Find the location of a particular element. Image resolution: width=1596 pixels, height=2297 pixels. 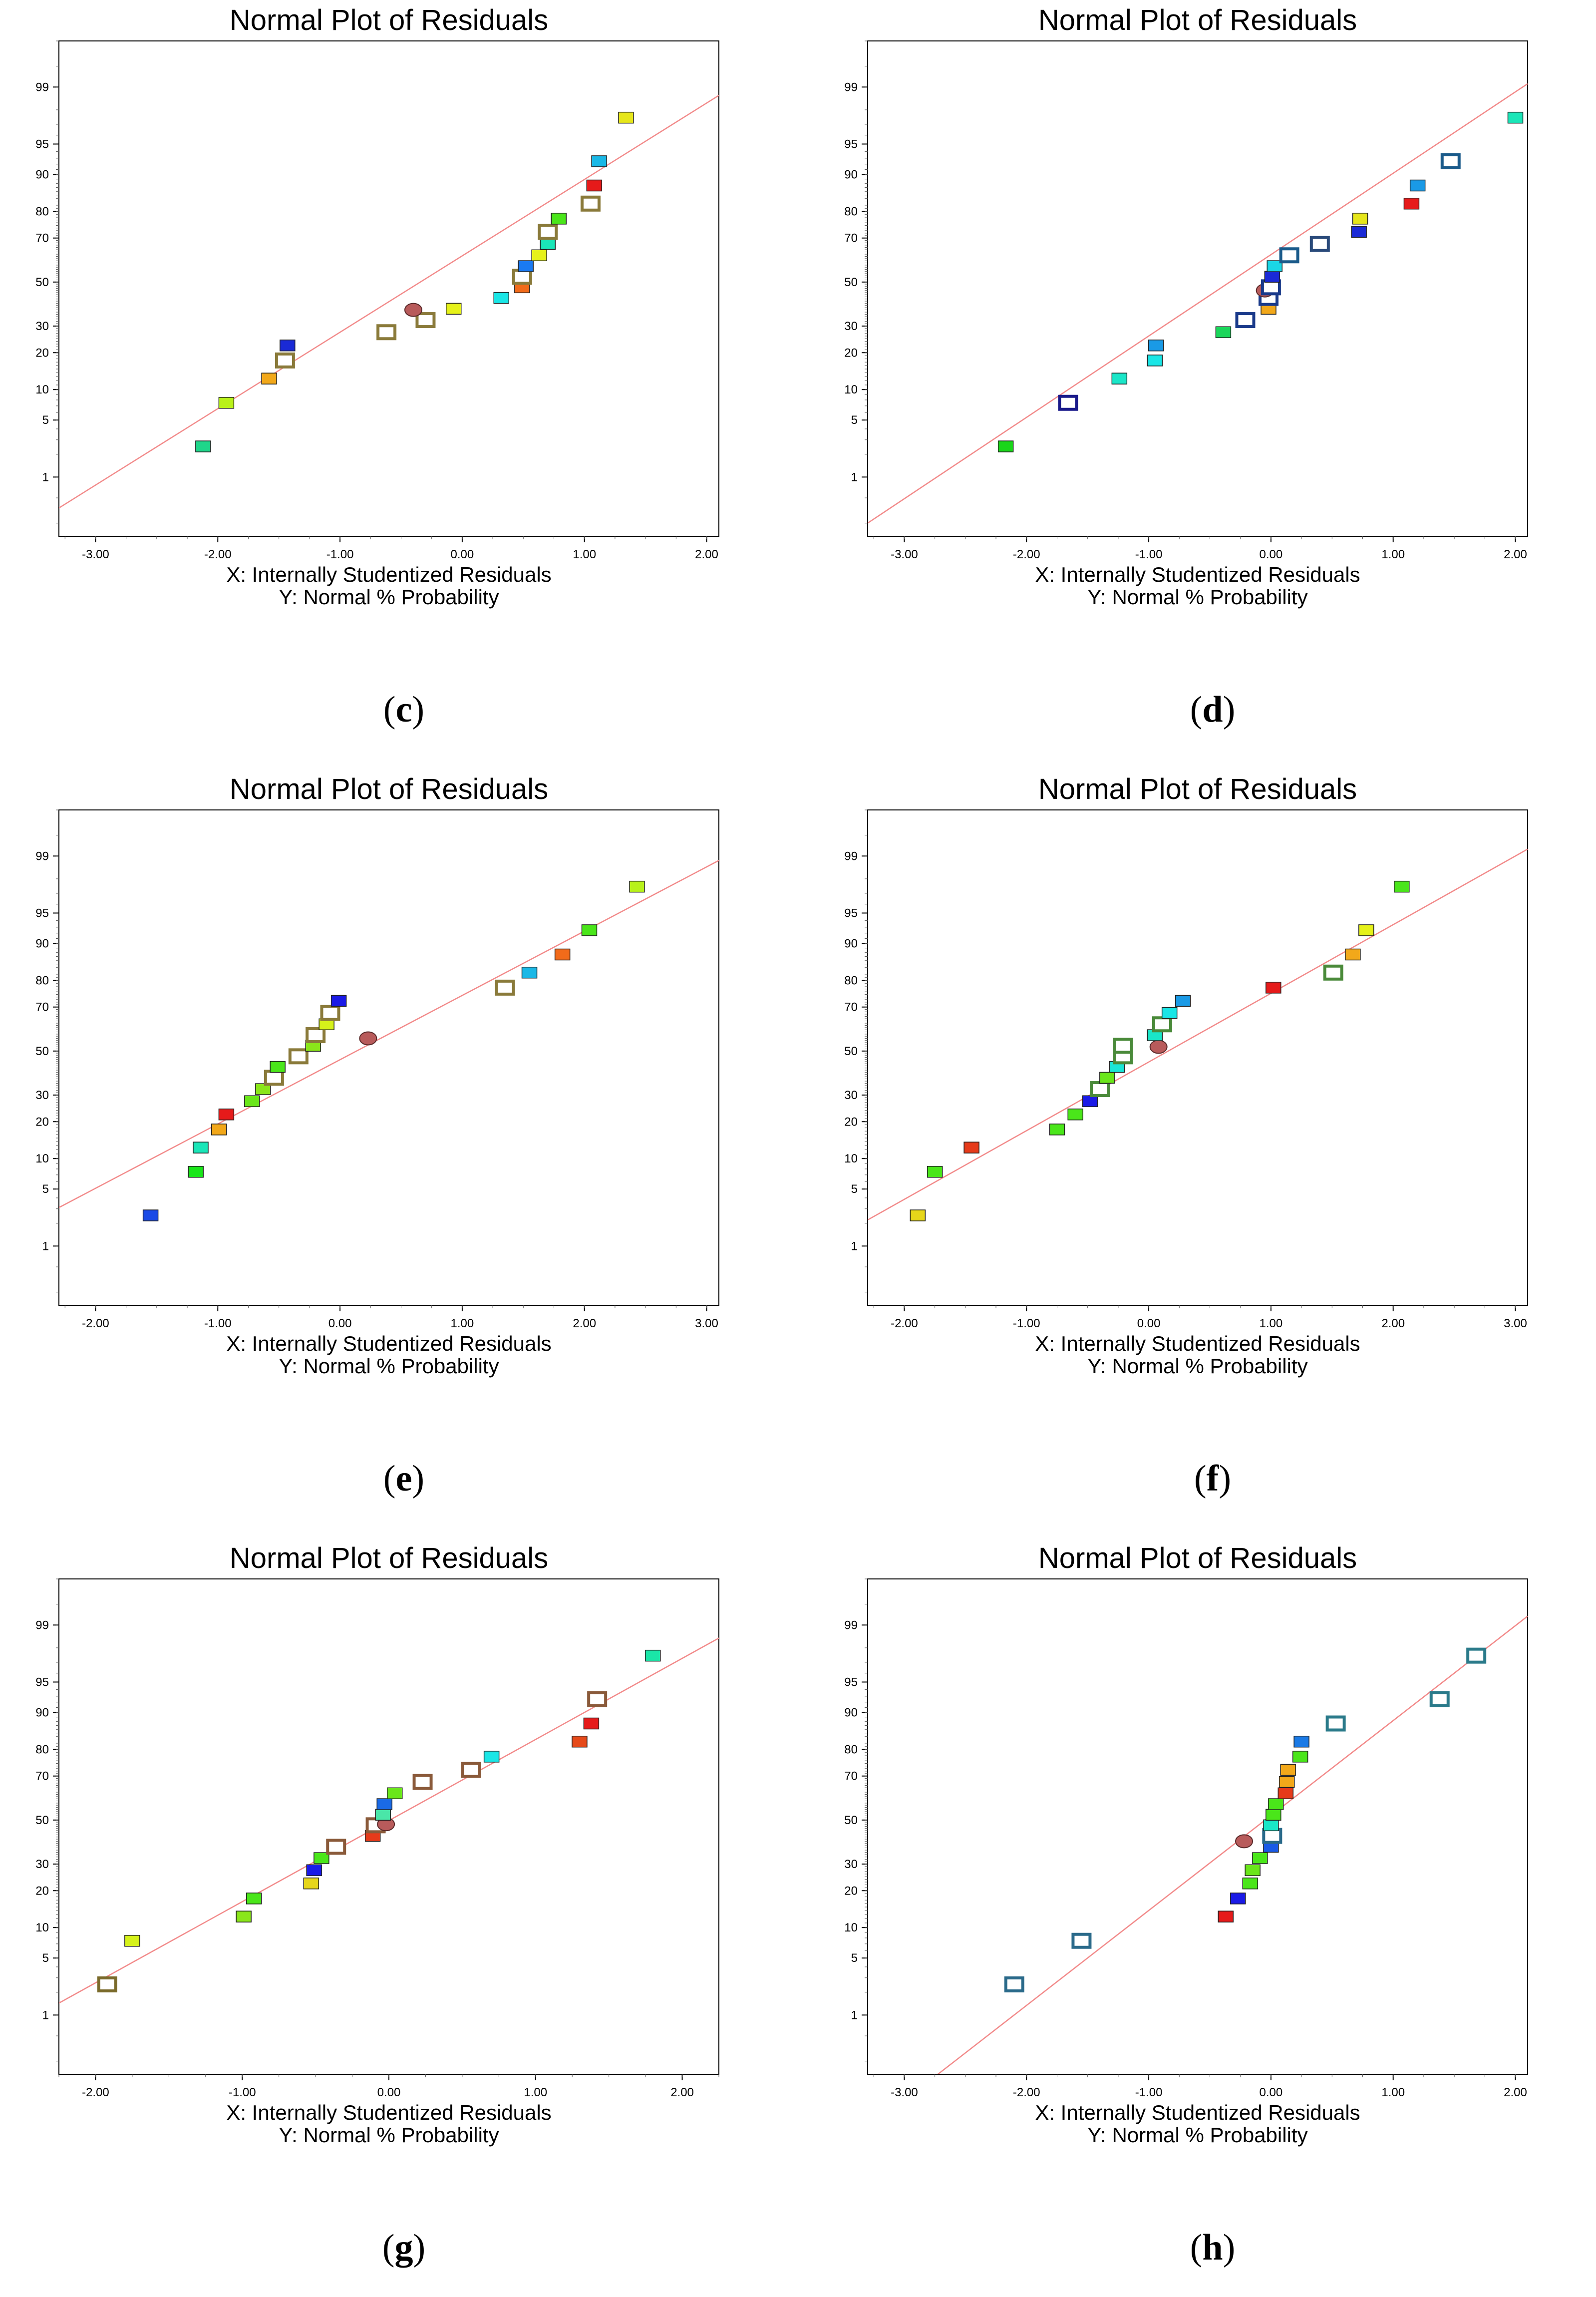

y-tick-label: 20 is located at coordinates (851, 353).